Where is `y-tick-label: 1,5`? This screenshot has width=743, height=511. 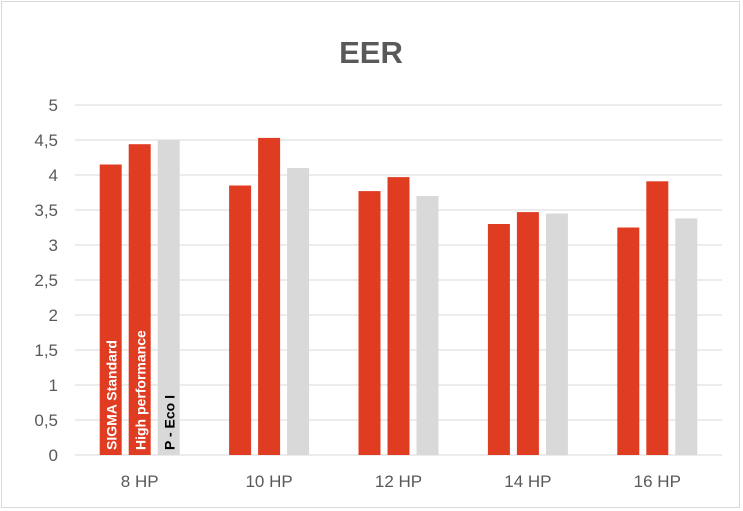 y-tick-label: 1,5 is located at coordinates (46, 350).